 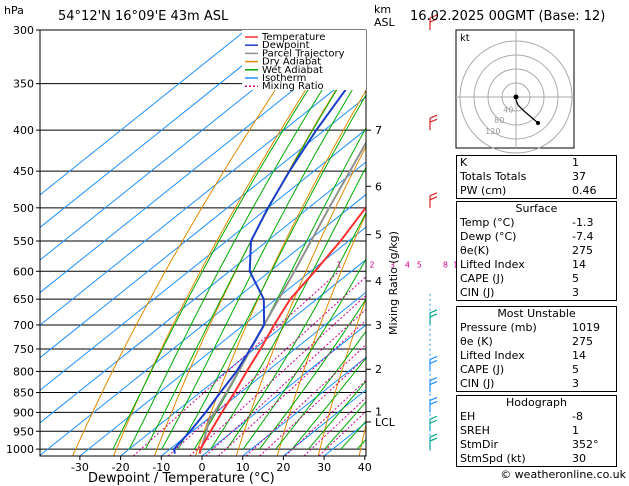 What do you see at coordinates (536, 237) in the screenshot?
I see `surface-row: Dewp (°C) -7.4` at bounding box center [536, 237].